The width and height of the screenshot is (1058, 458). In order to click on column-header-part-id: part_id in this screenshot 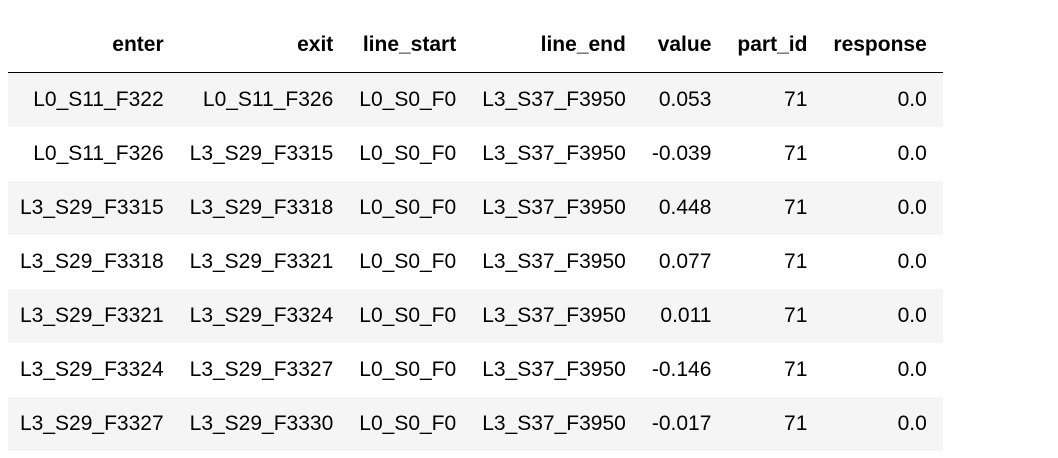, I will do `click(759, 45)`.